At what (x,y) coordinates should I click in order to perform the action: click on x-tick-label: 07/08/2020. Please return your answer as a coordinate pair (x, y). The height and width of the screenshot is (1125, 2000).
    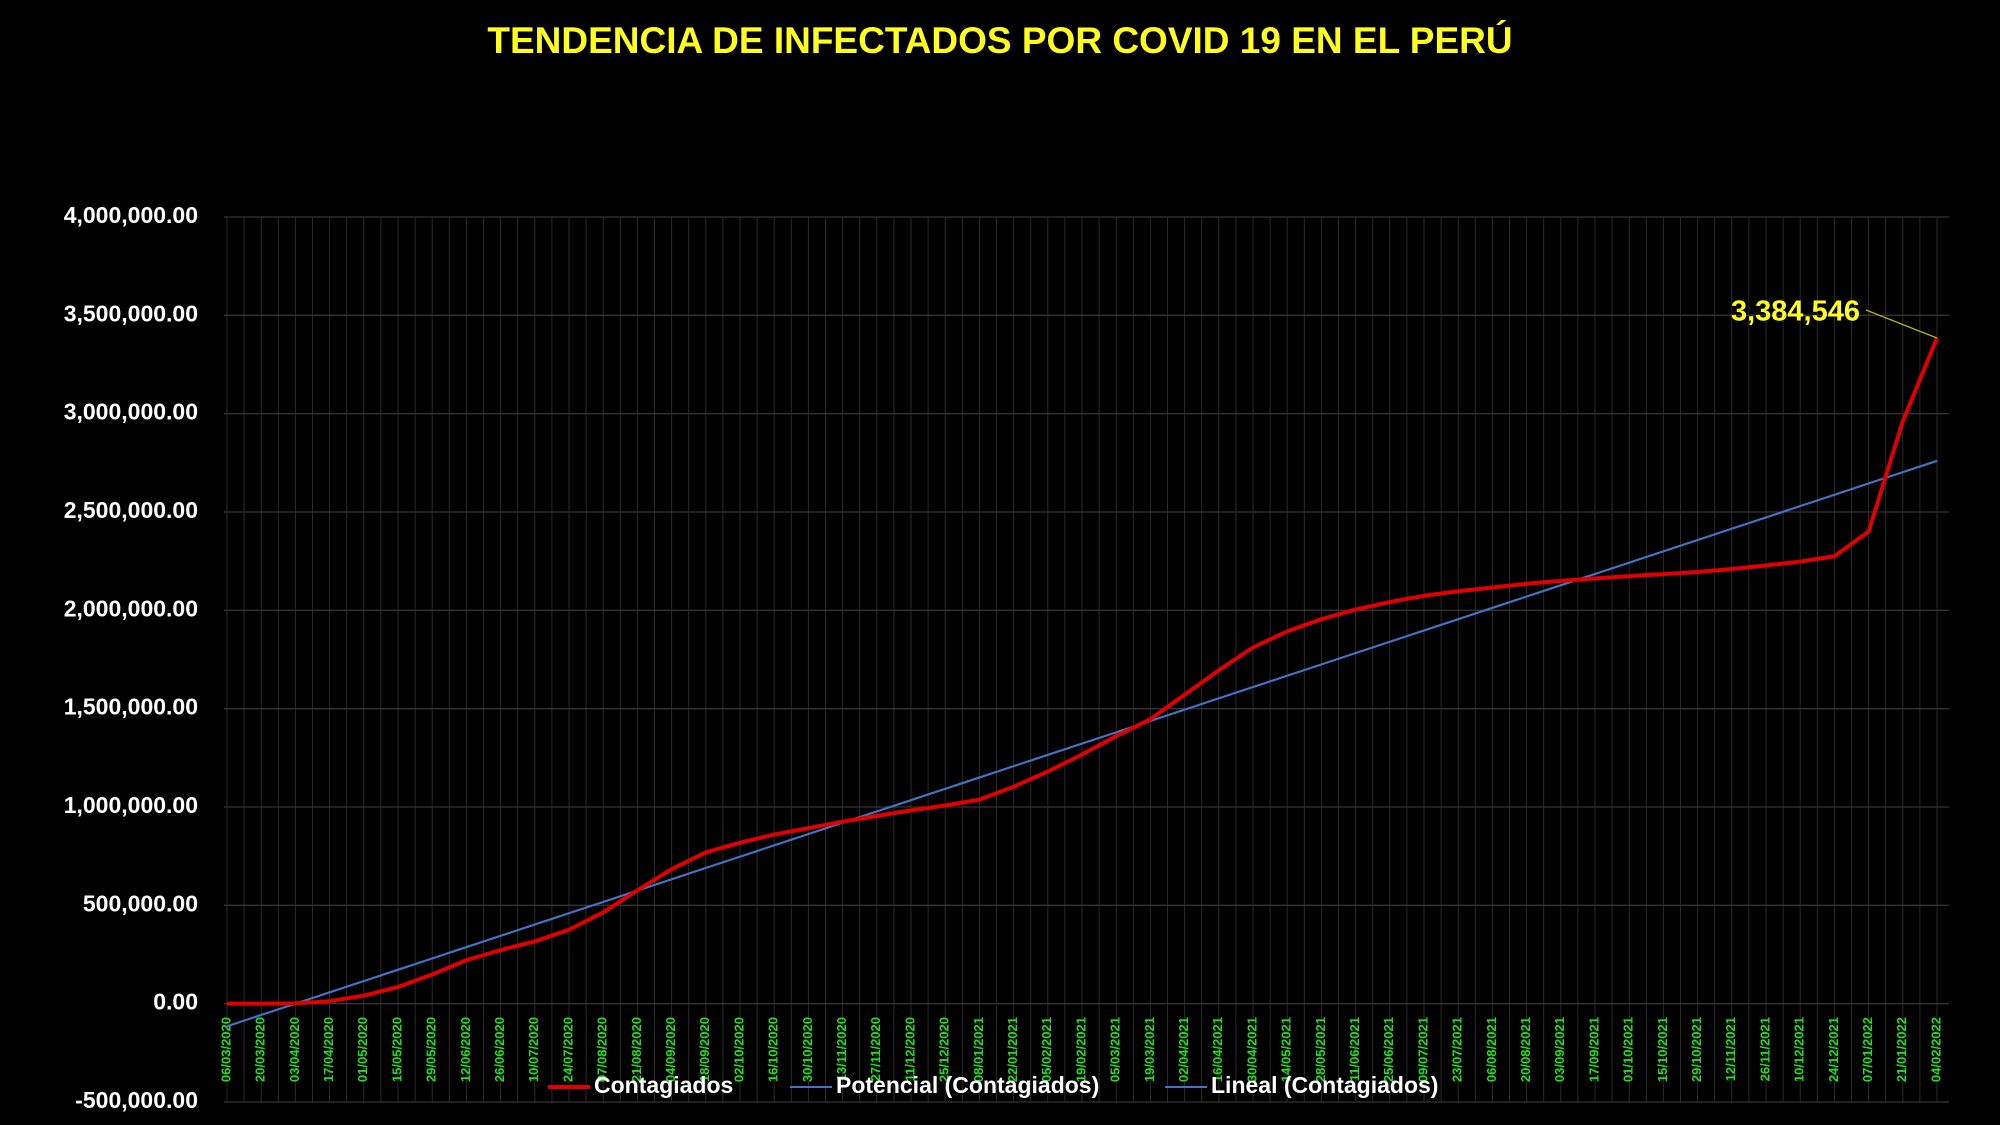
    Looking at the image, I should click on (602, 1049).